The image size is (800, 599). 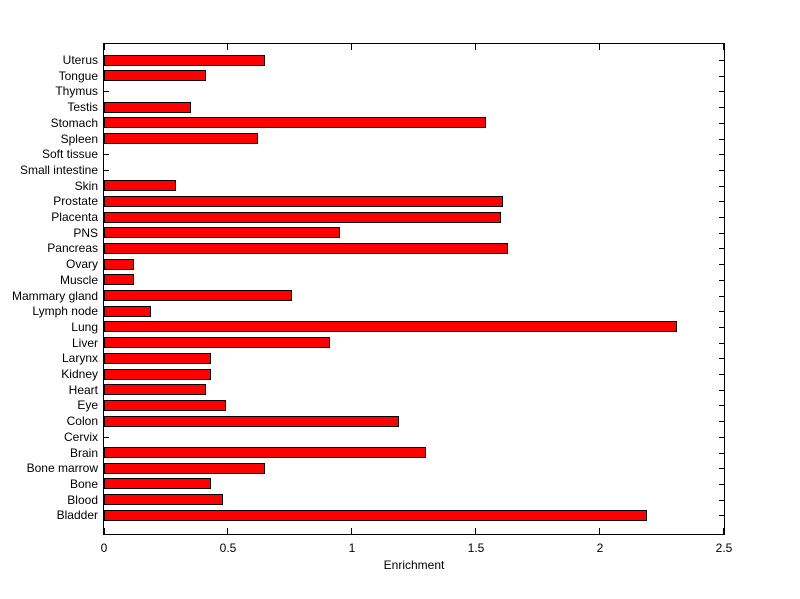 What do you see at coordinates (65, 311) in the screenshot?
I see `y-tick-label-lymph-node: Lymph node` at bounding box center [65, 311].